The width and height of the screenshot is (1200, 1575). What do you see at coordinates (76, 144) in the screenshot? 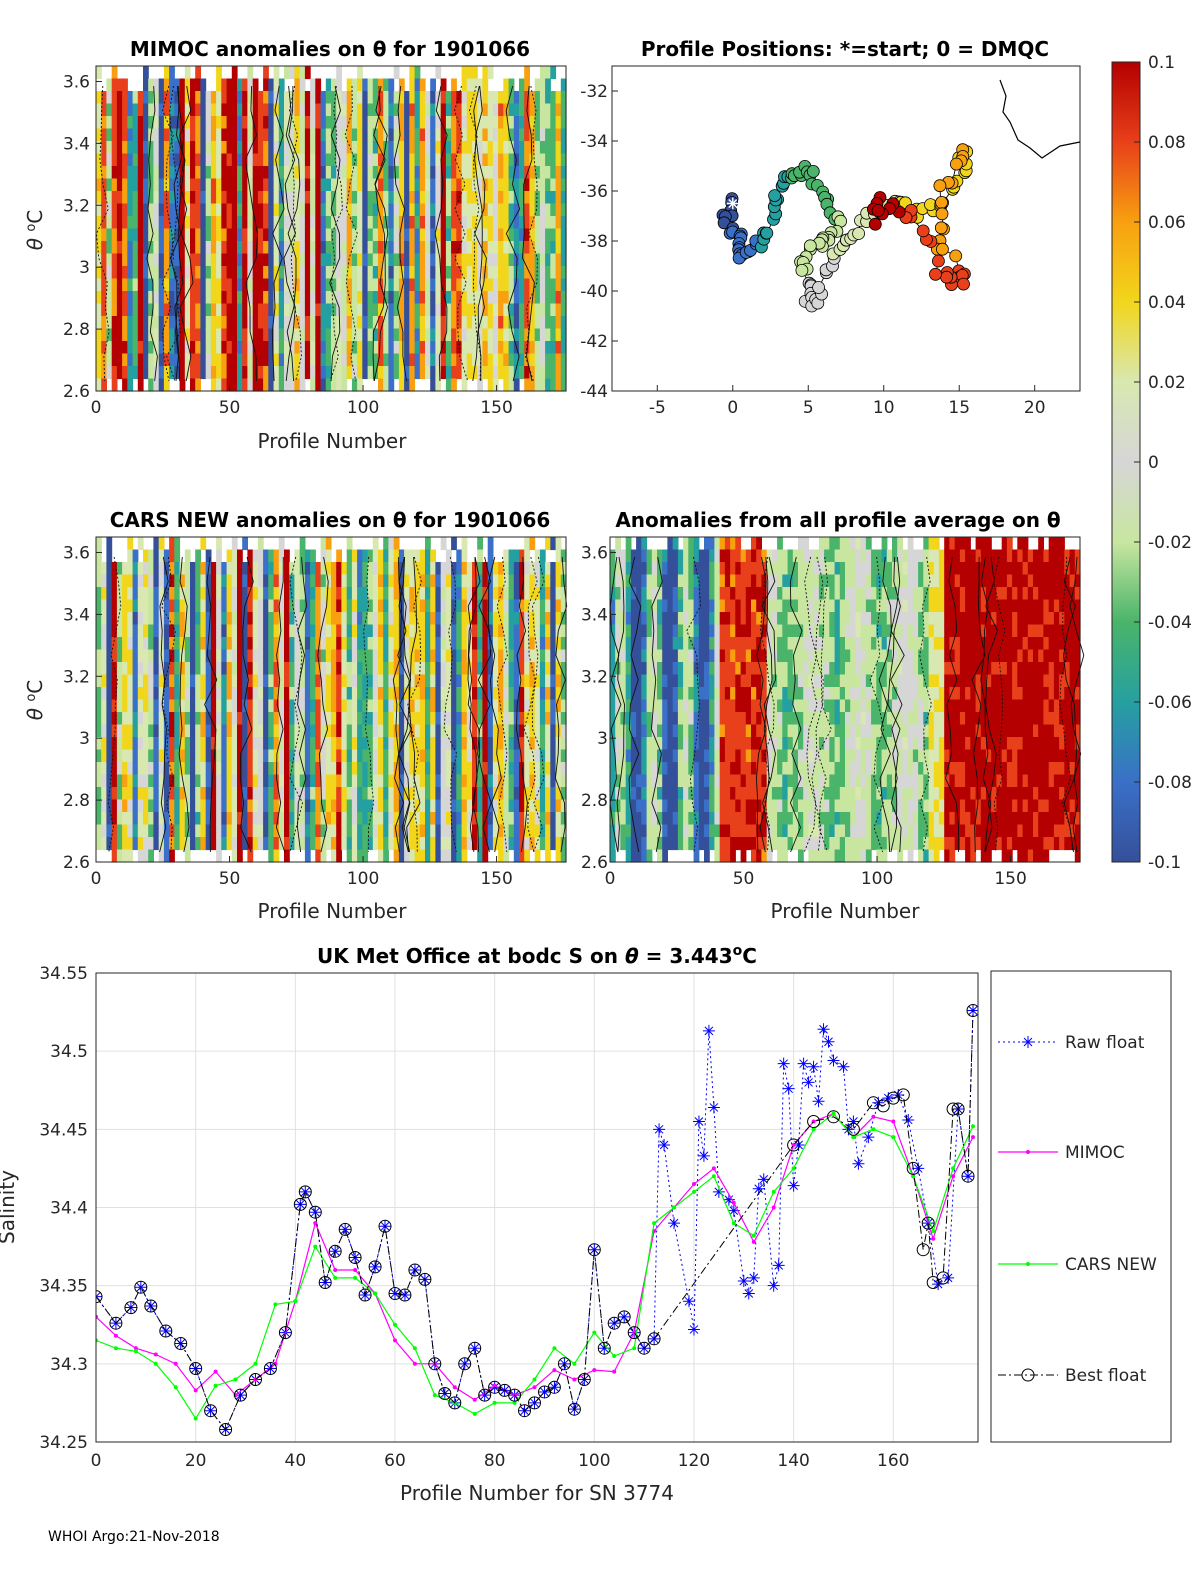
I see `y-tick-label: 3.4` at bounding box center [76, 144].